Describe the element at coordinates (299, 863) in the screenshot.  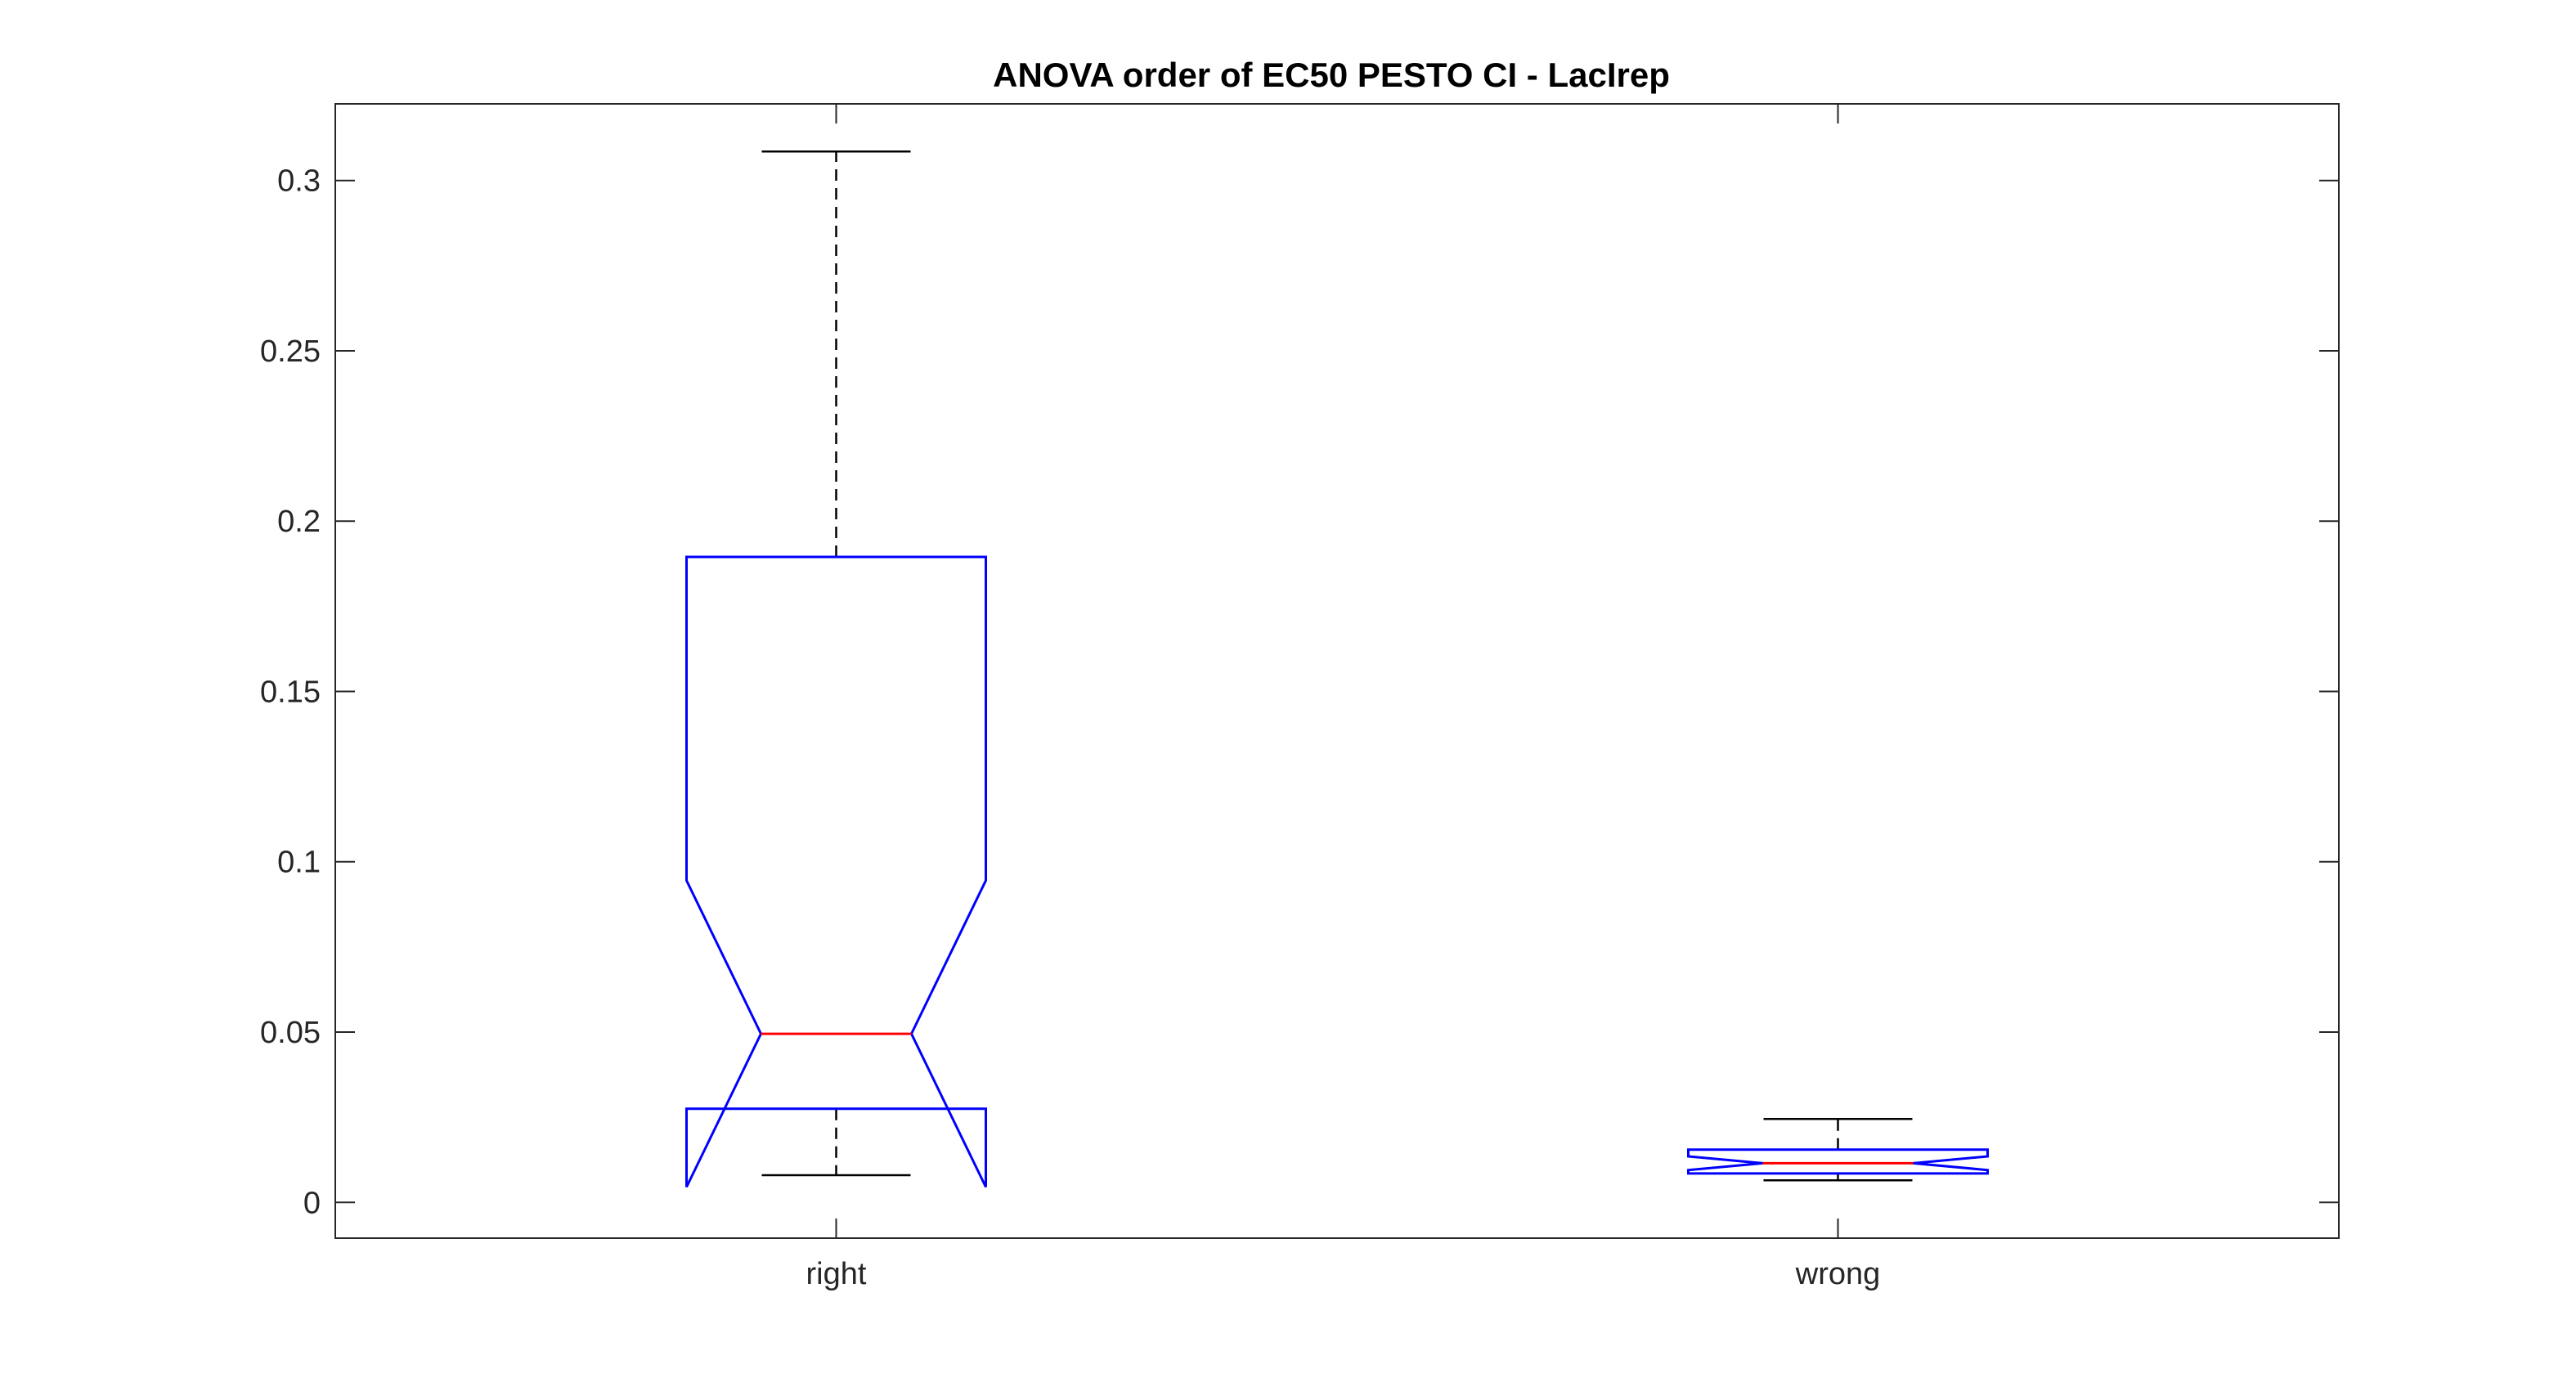
I see `y-tick-label: 0.1` at that location.